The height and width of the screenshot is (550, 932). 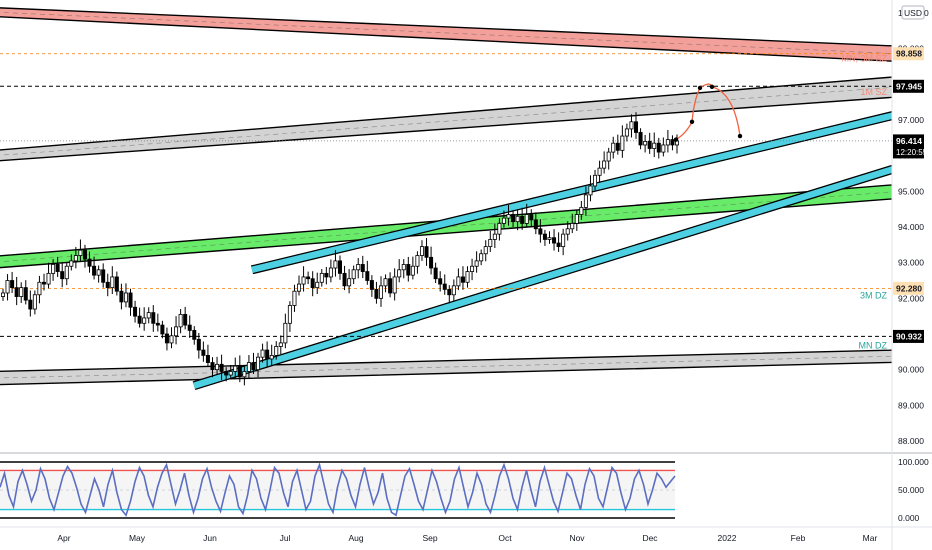 What do you see at coordinates (870, 538) in the screenshot?
I see `time-tick-label: Mar` at bounding box center [870, 538].